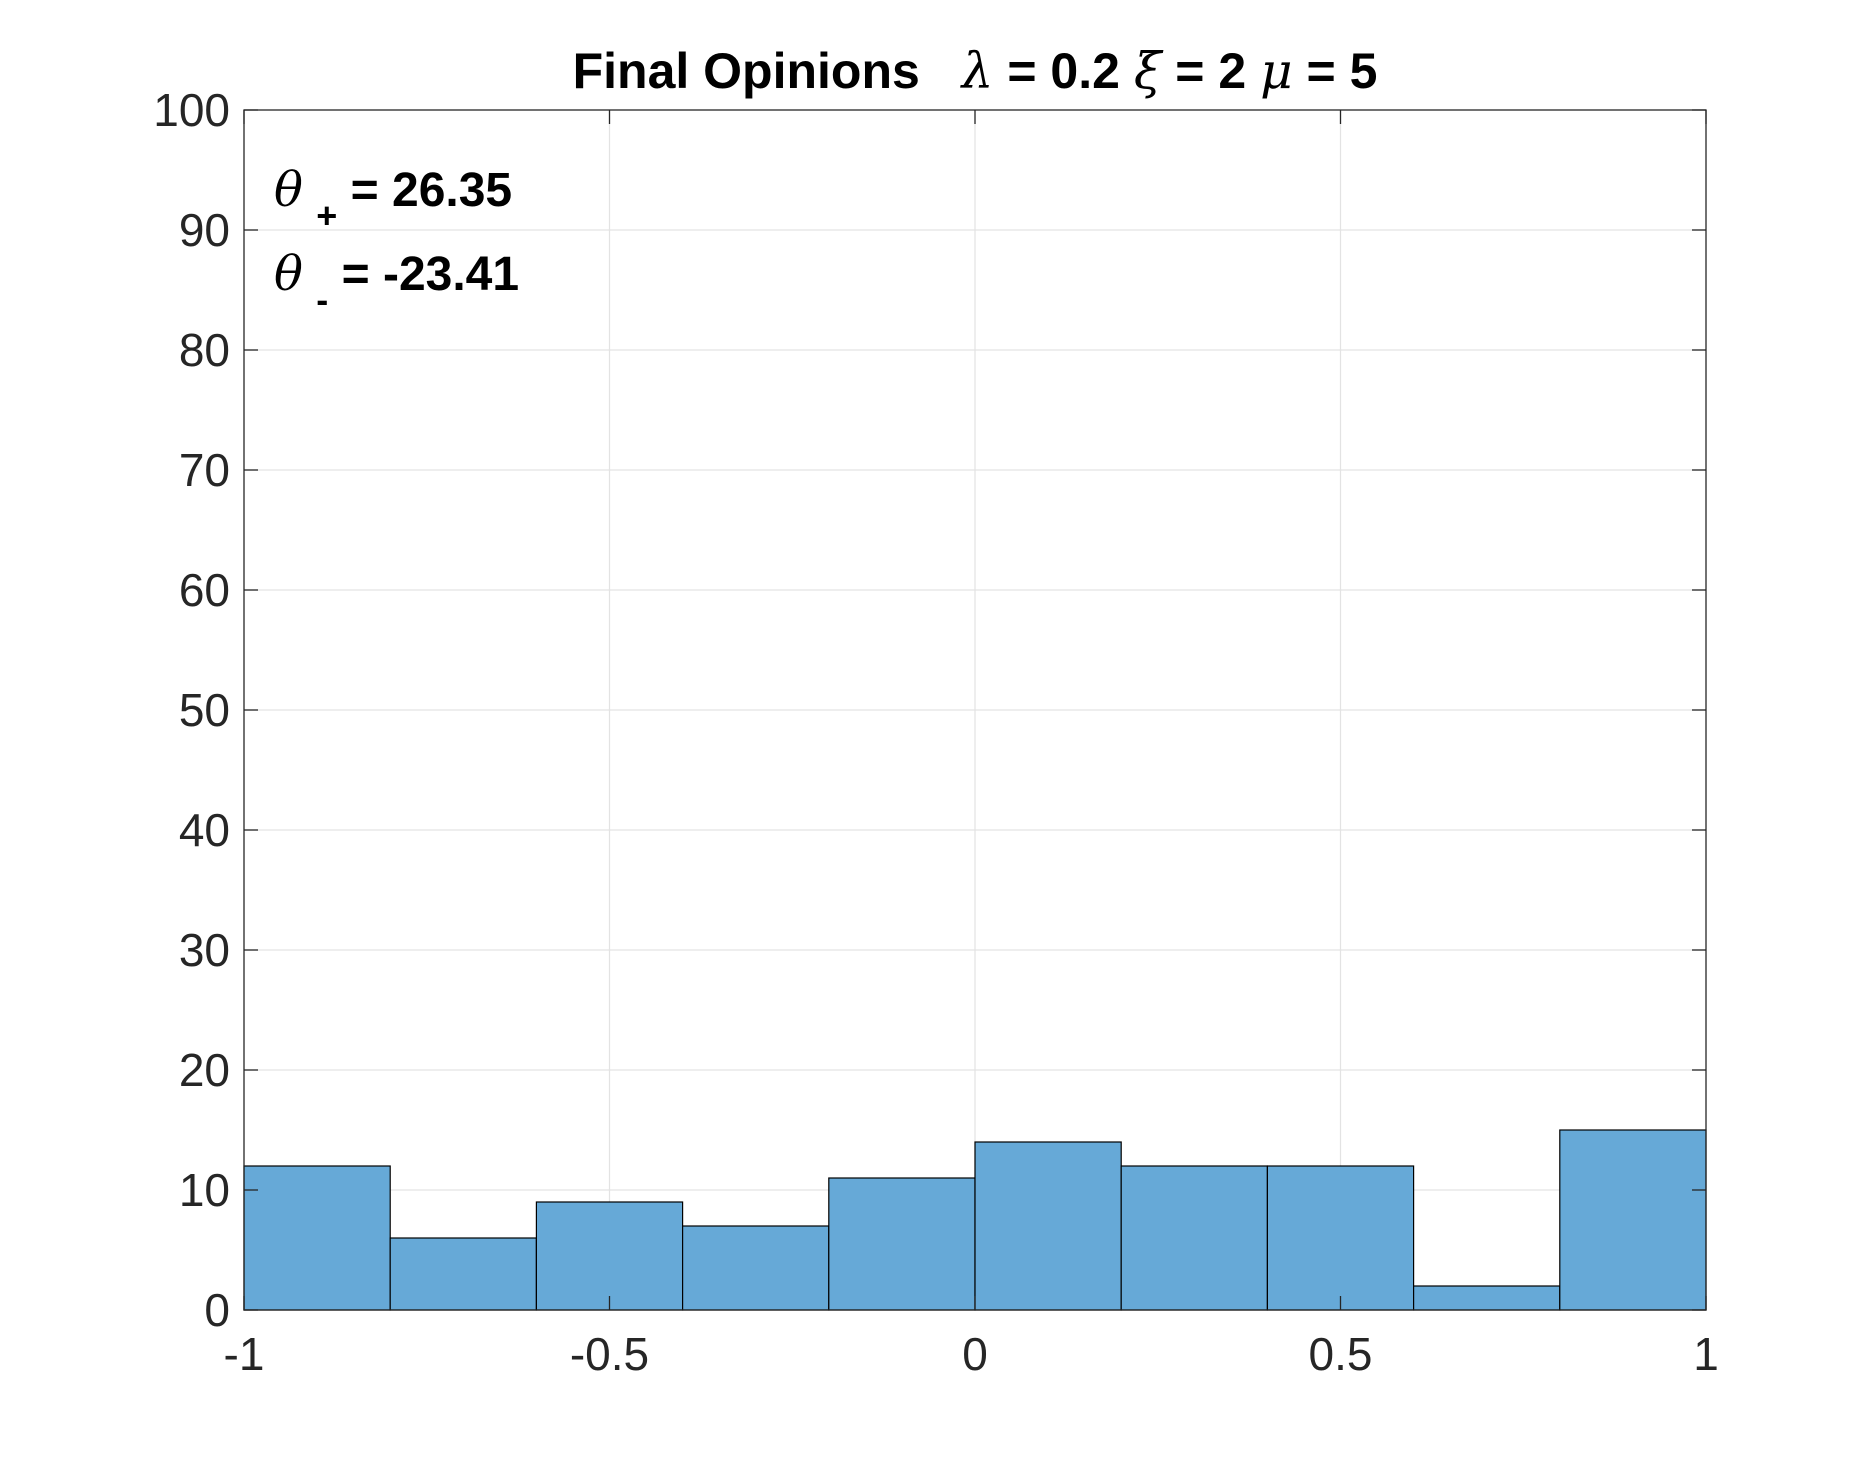 The image size is (1865, 1458). Describe the element at coordinates (288, 190) in the screenshot. I see `theta-plus-symbol: θ` at that location.